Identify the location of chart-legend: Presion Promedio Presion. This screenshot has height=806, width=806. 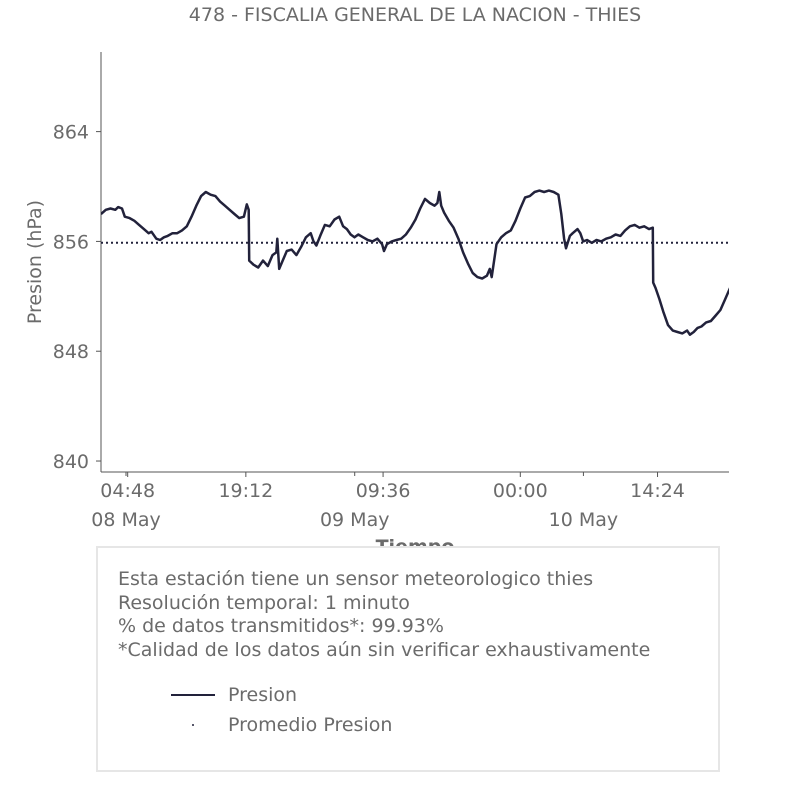
(281, 710).